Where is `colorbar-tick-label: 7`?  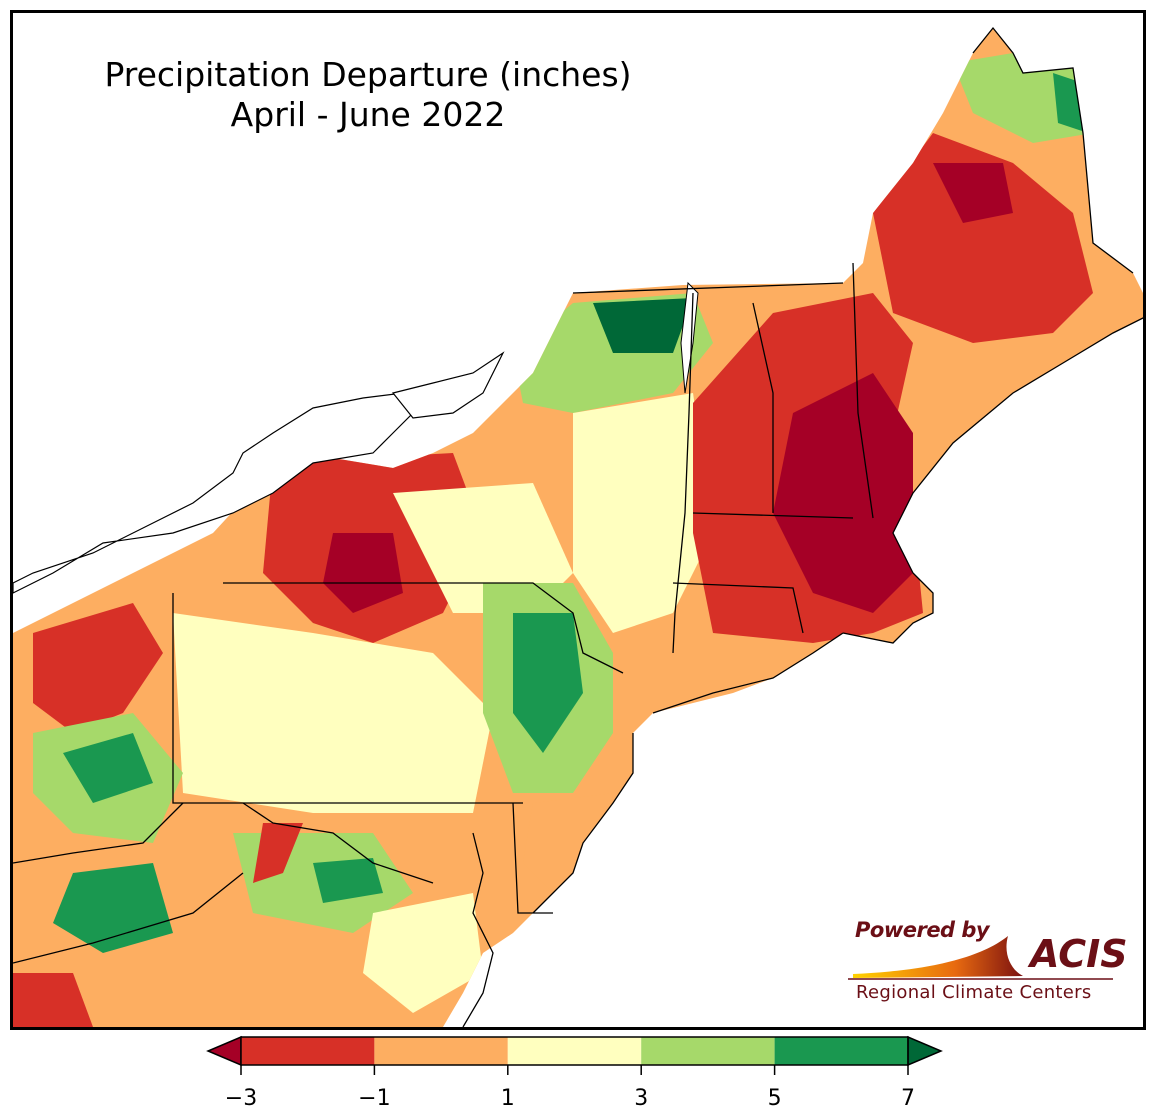
colorbar-tick-label: 7 is located at coordinates (908, 1098).